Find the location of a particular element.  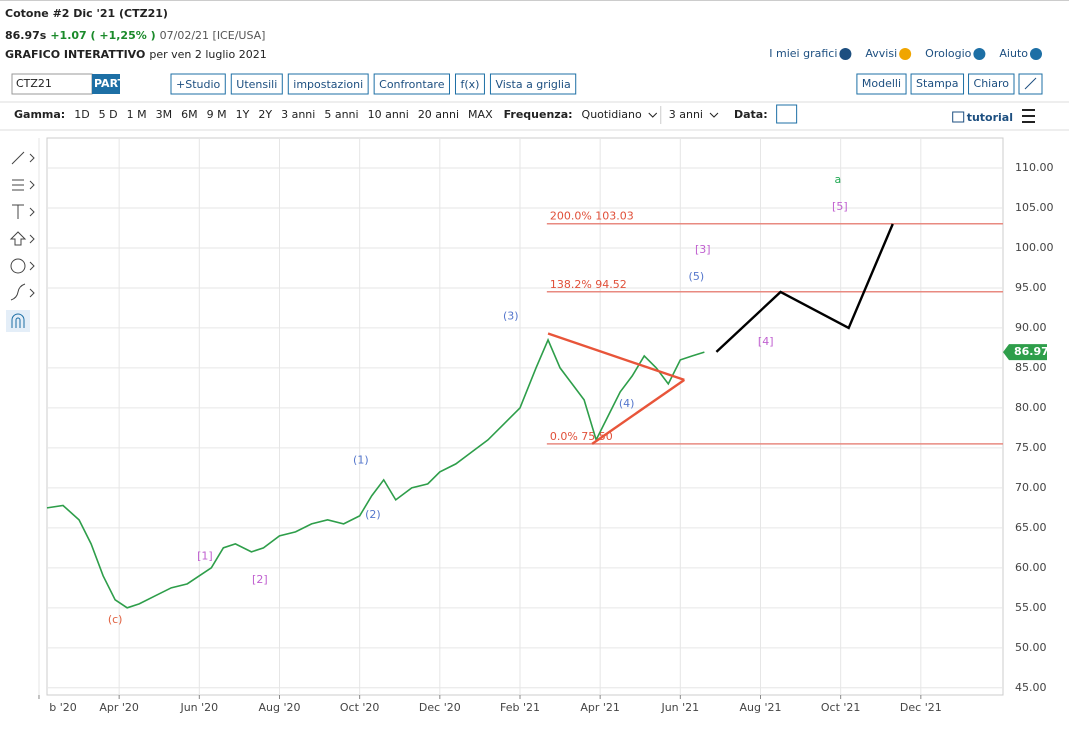

wave-label: [2] is located at coordinates (260, 579).